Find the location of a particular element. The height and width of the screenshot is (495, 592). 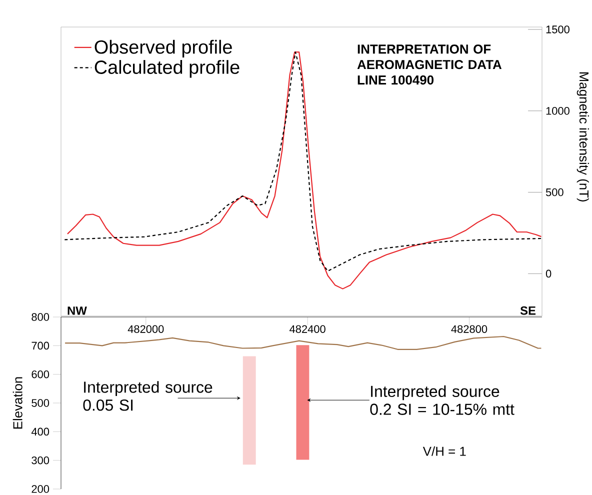

annotation: Interpreted source 0.05 SI is located at coordinates (147, 396).